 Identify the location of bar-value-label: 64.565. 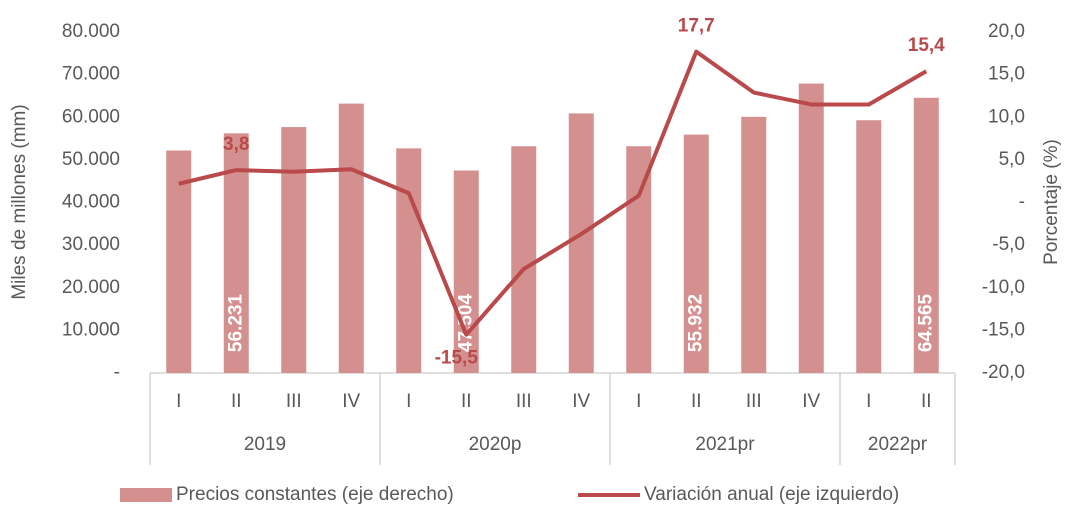
(925, 323).